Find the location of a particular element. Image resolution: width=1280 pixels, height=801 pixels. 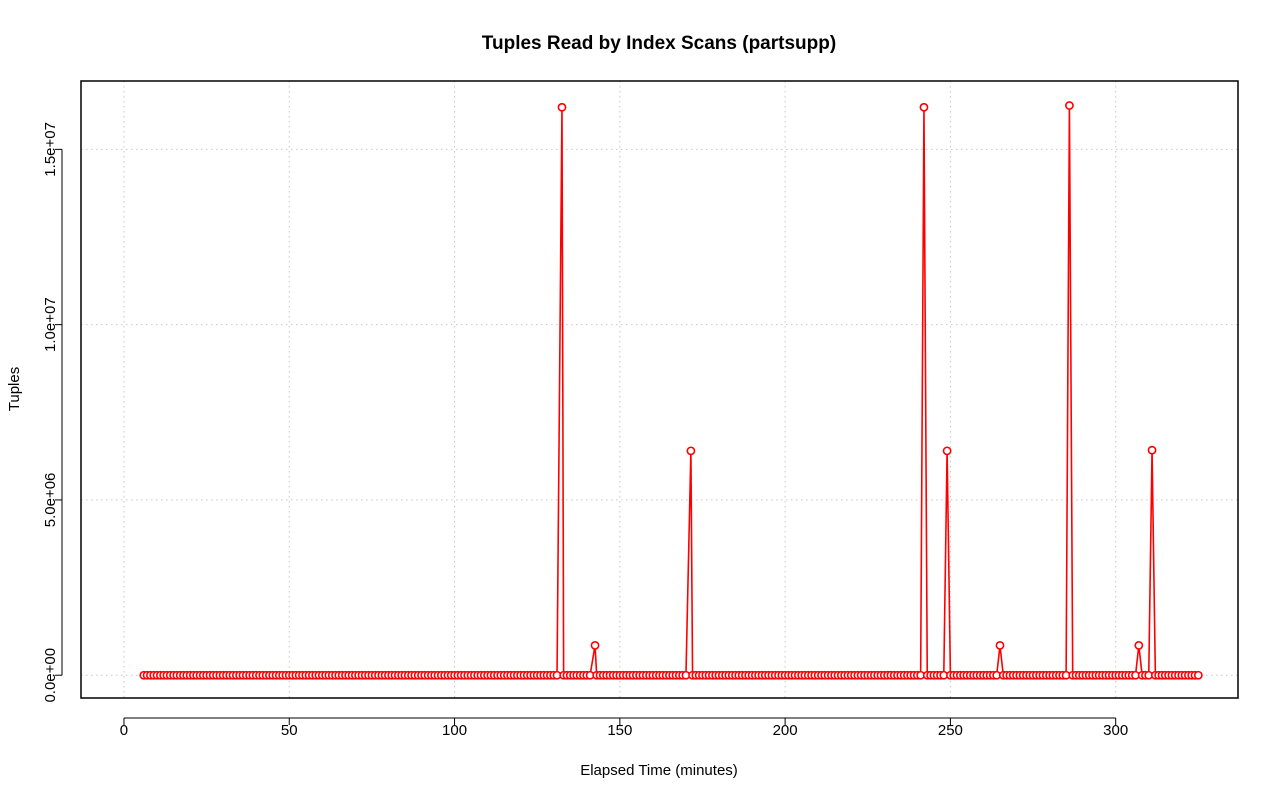

x-tick-label: 300 is located at coordinates (1115, 730).